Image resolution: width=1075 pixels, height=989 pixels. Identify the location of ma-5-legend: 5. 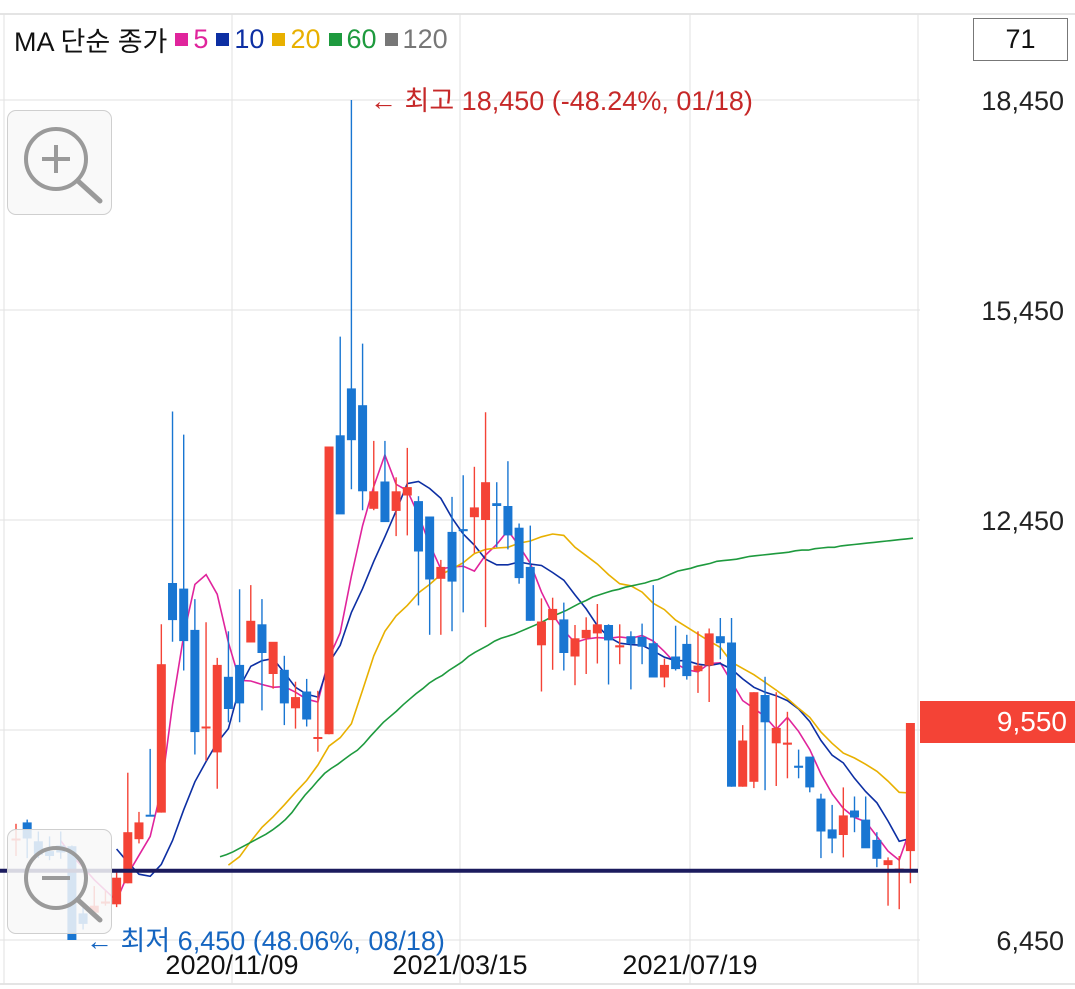
(191, 39).